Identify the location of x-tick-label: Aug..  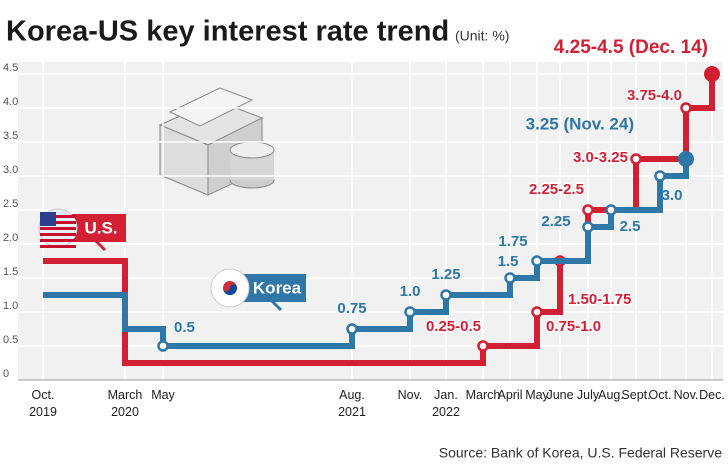
(611, 395).